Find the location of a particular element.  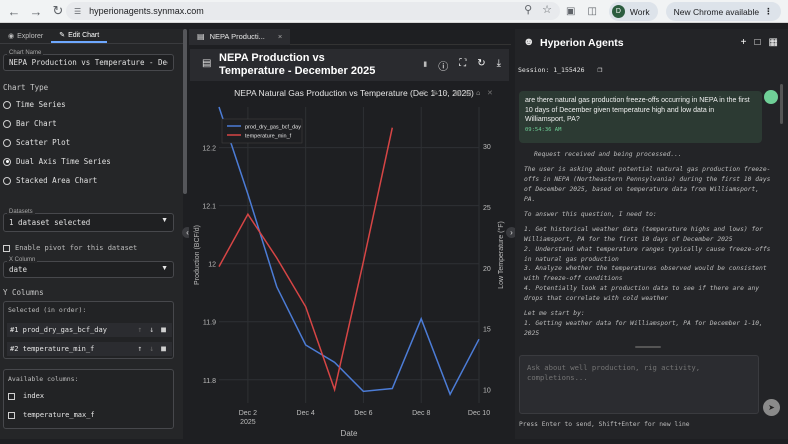

chart-toolbar-icon: ▣ is located at coordinates (457, 93).